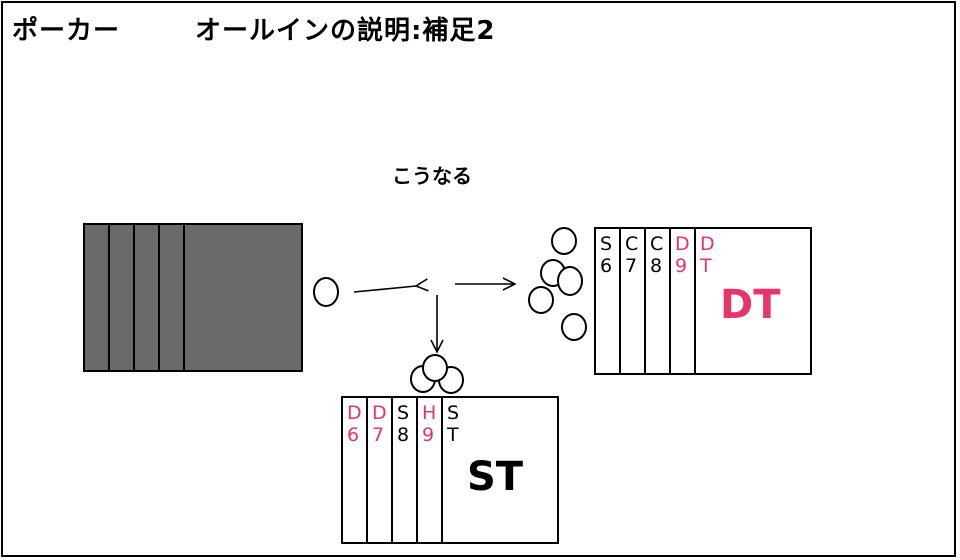 This screenshot has width=960, height=560. What do you see at coordinates (432, 176) in the screenshot?
I see `result-caption: こうなる` at bounding box center [432, 176].